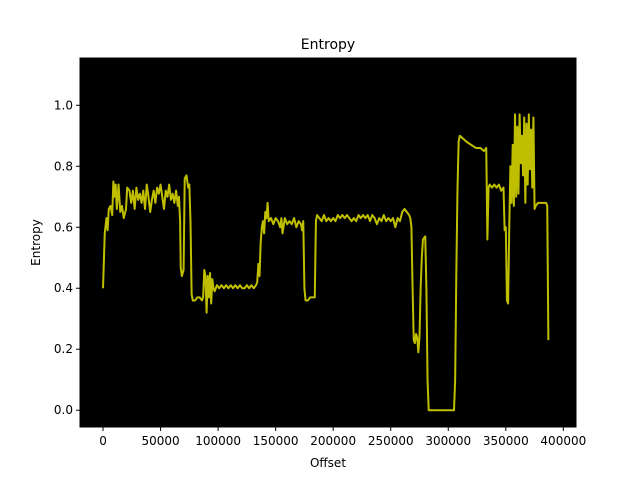 The height and width of the screenshot is (480, 640). Describe the element at coordinates (36, 242) in the screenshot. I see `y-axis-label: Entropy` at that location.